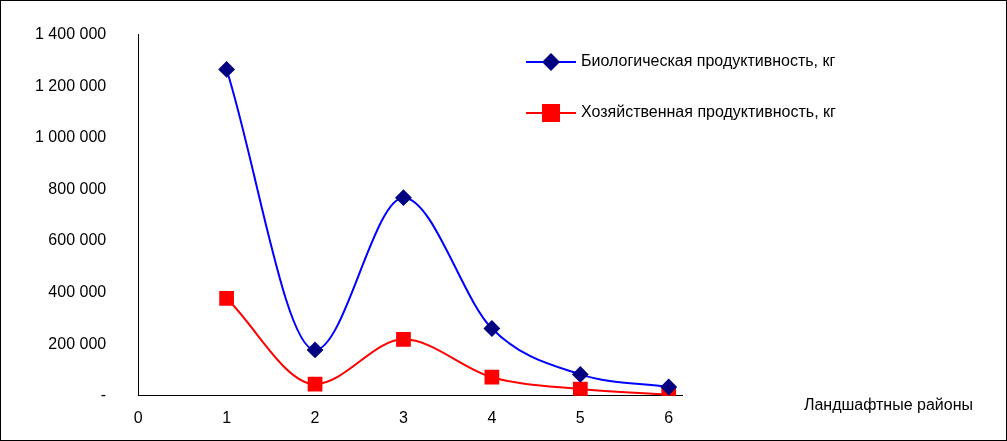 This screenshot has height=441, width=1007. I want to click on y-tick-label: -, so click(103, 395).